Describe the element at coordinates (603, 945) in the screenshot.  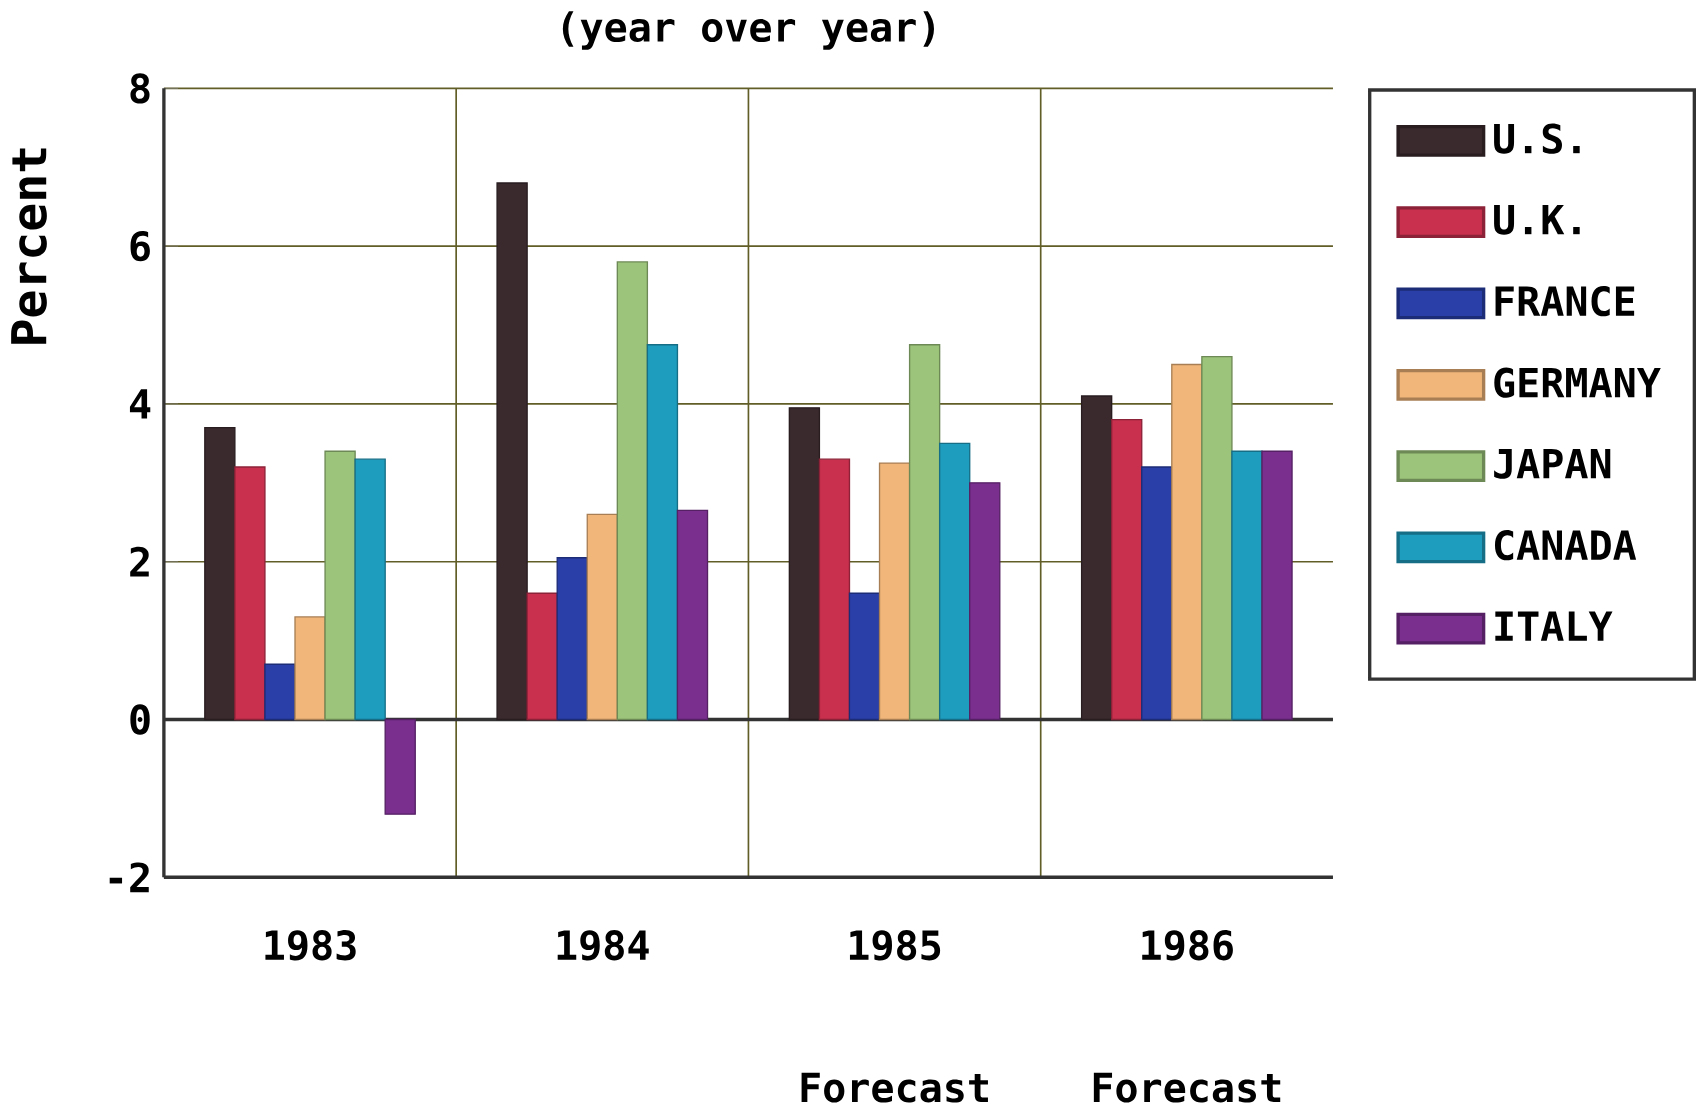
I see `x-tick-label: 1984` at that location.